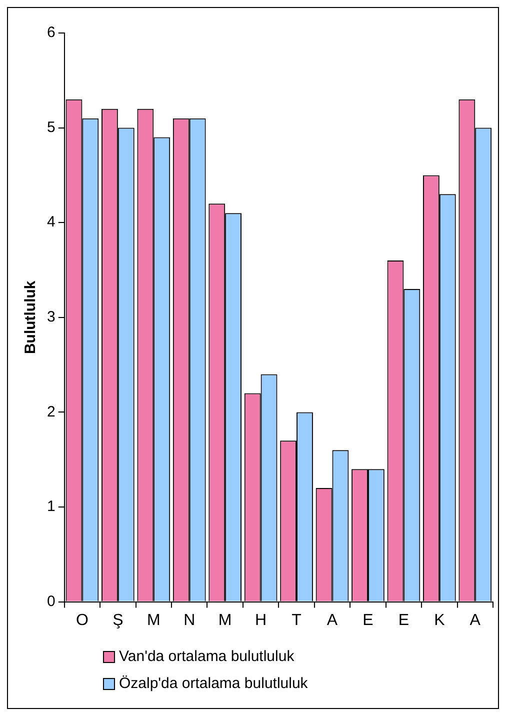 This screenshot has width=506, height=721. Describe the element at coordinates (82, 620) in the screenshot. I see `x-tick-label: O` at that location.